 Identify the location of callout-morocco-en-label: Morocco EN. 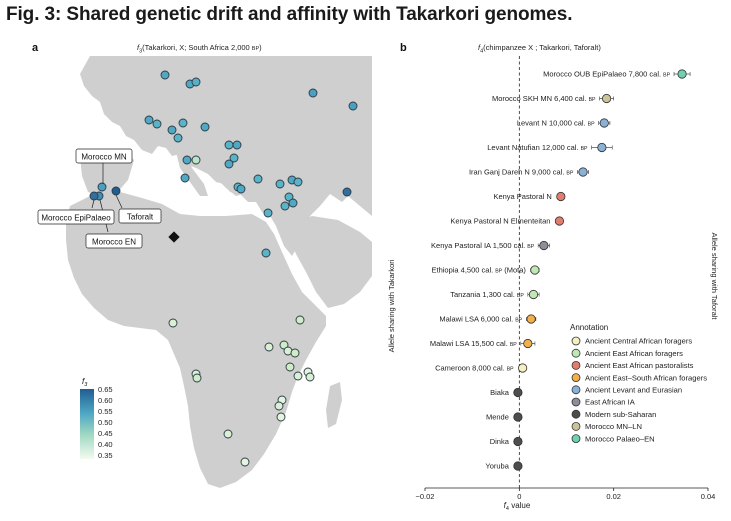
(114, 242).